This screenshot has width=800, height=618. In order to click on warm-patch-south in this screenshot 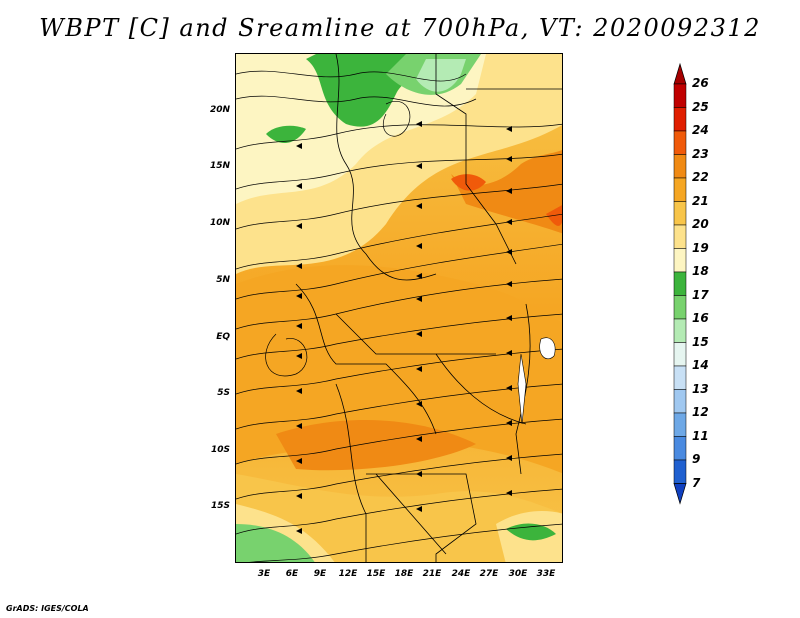, I will do `click(376, 445)`.